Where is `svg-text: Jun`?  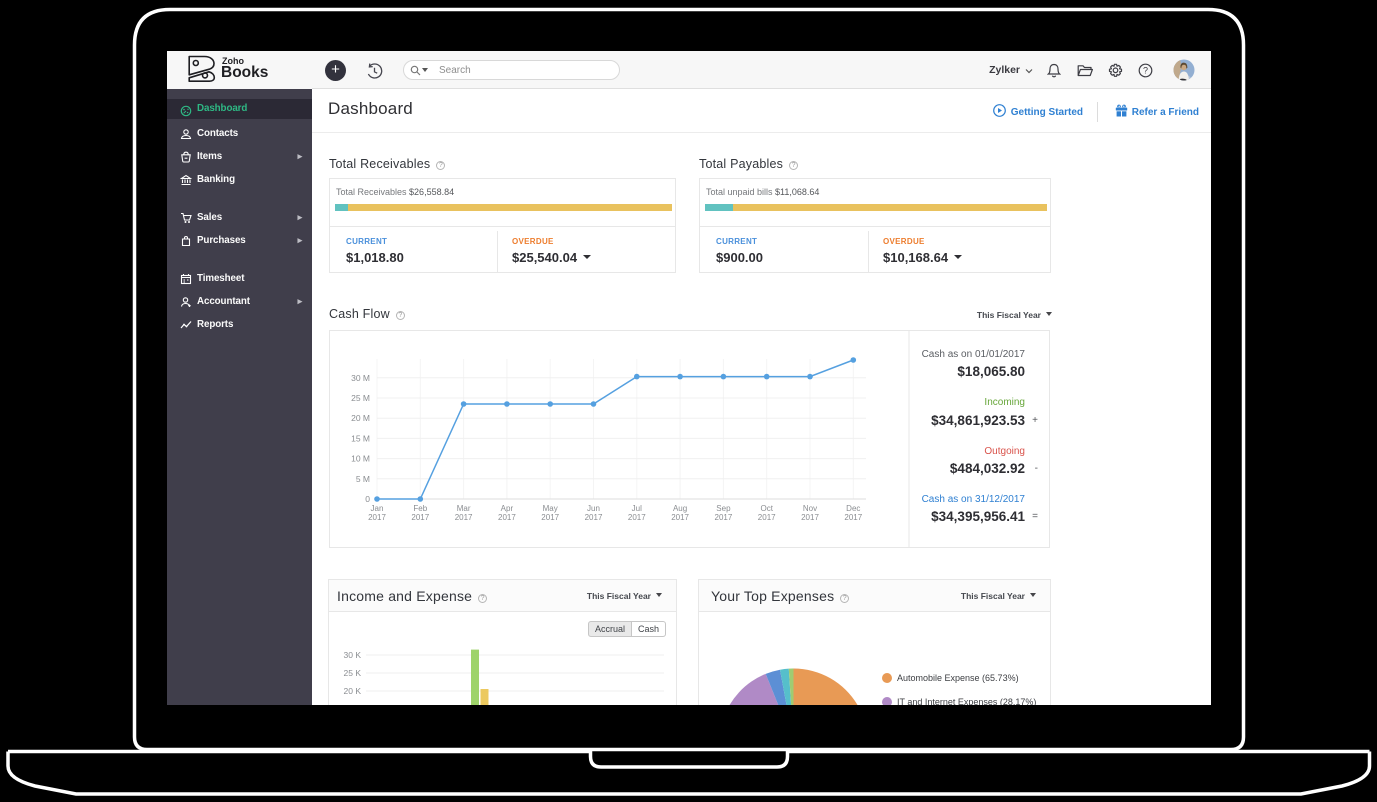
svg-text: Jun is located at coordinates (593, 508).